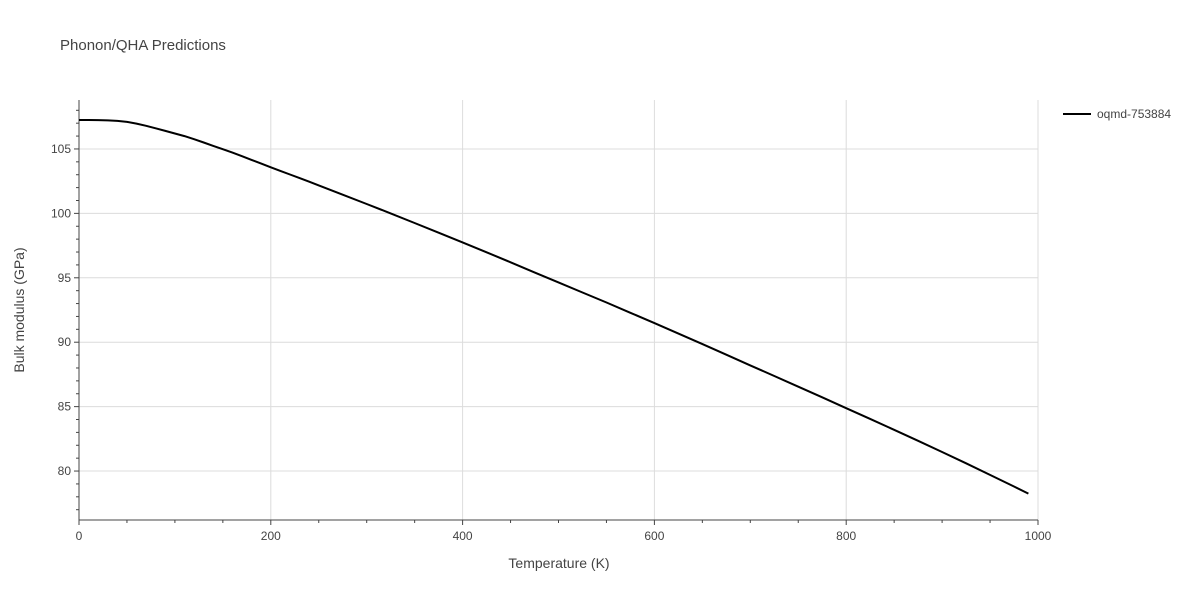 The height and width of the screenshot is (600, 1200). What do you see at coordinates (846, 536) in the screenshot?
I see `x-tick-label: 800` at bounding box center [846, 536].